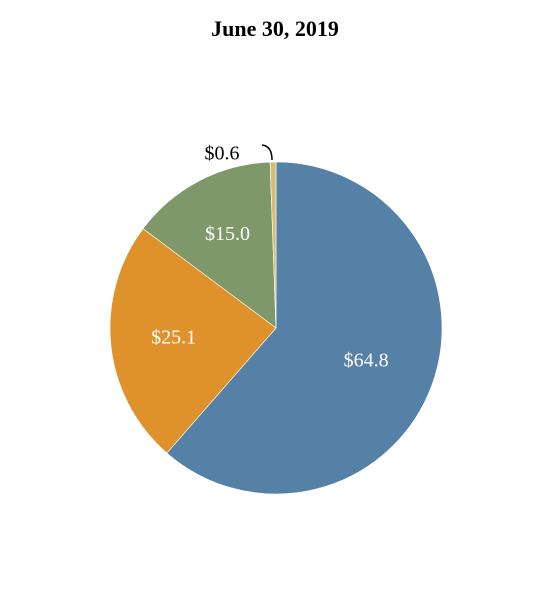 Image resolution: width=550 pixels, height=596 pixels. What do you see at coordinates (173, 337) in the screenshot?
I see `pie-slice-label-2: $25.1` at bounding box center [173, 337].